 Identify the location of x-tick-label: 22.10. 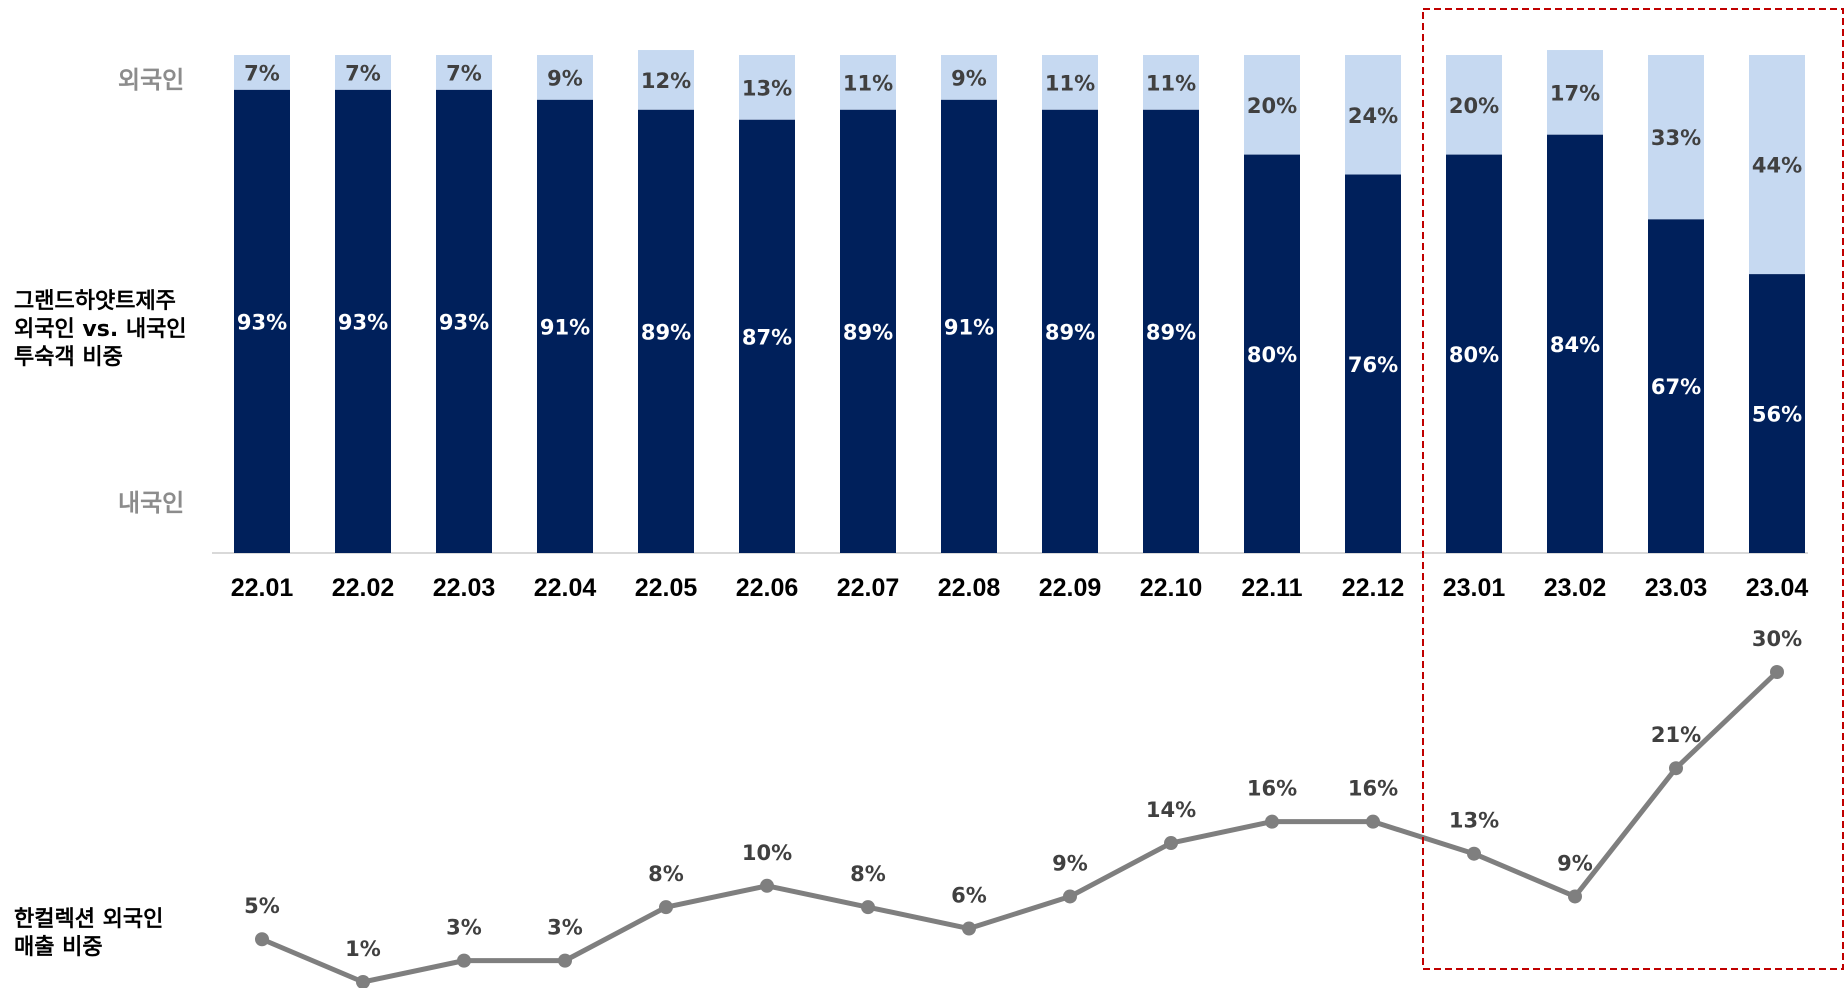
(1171, 588).